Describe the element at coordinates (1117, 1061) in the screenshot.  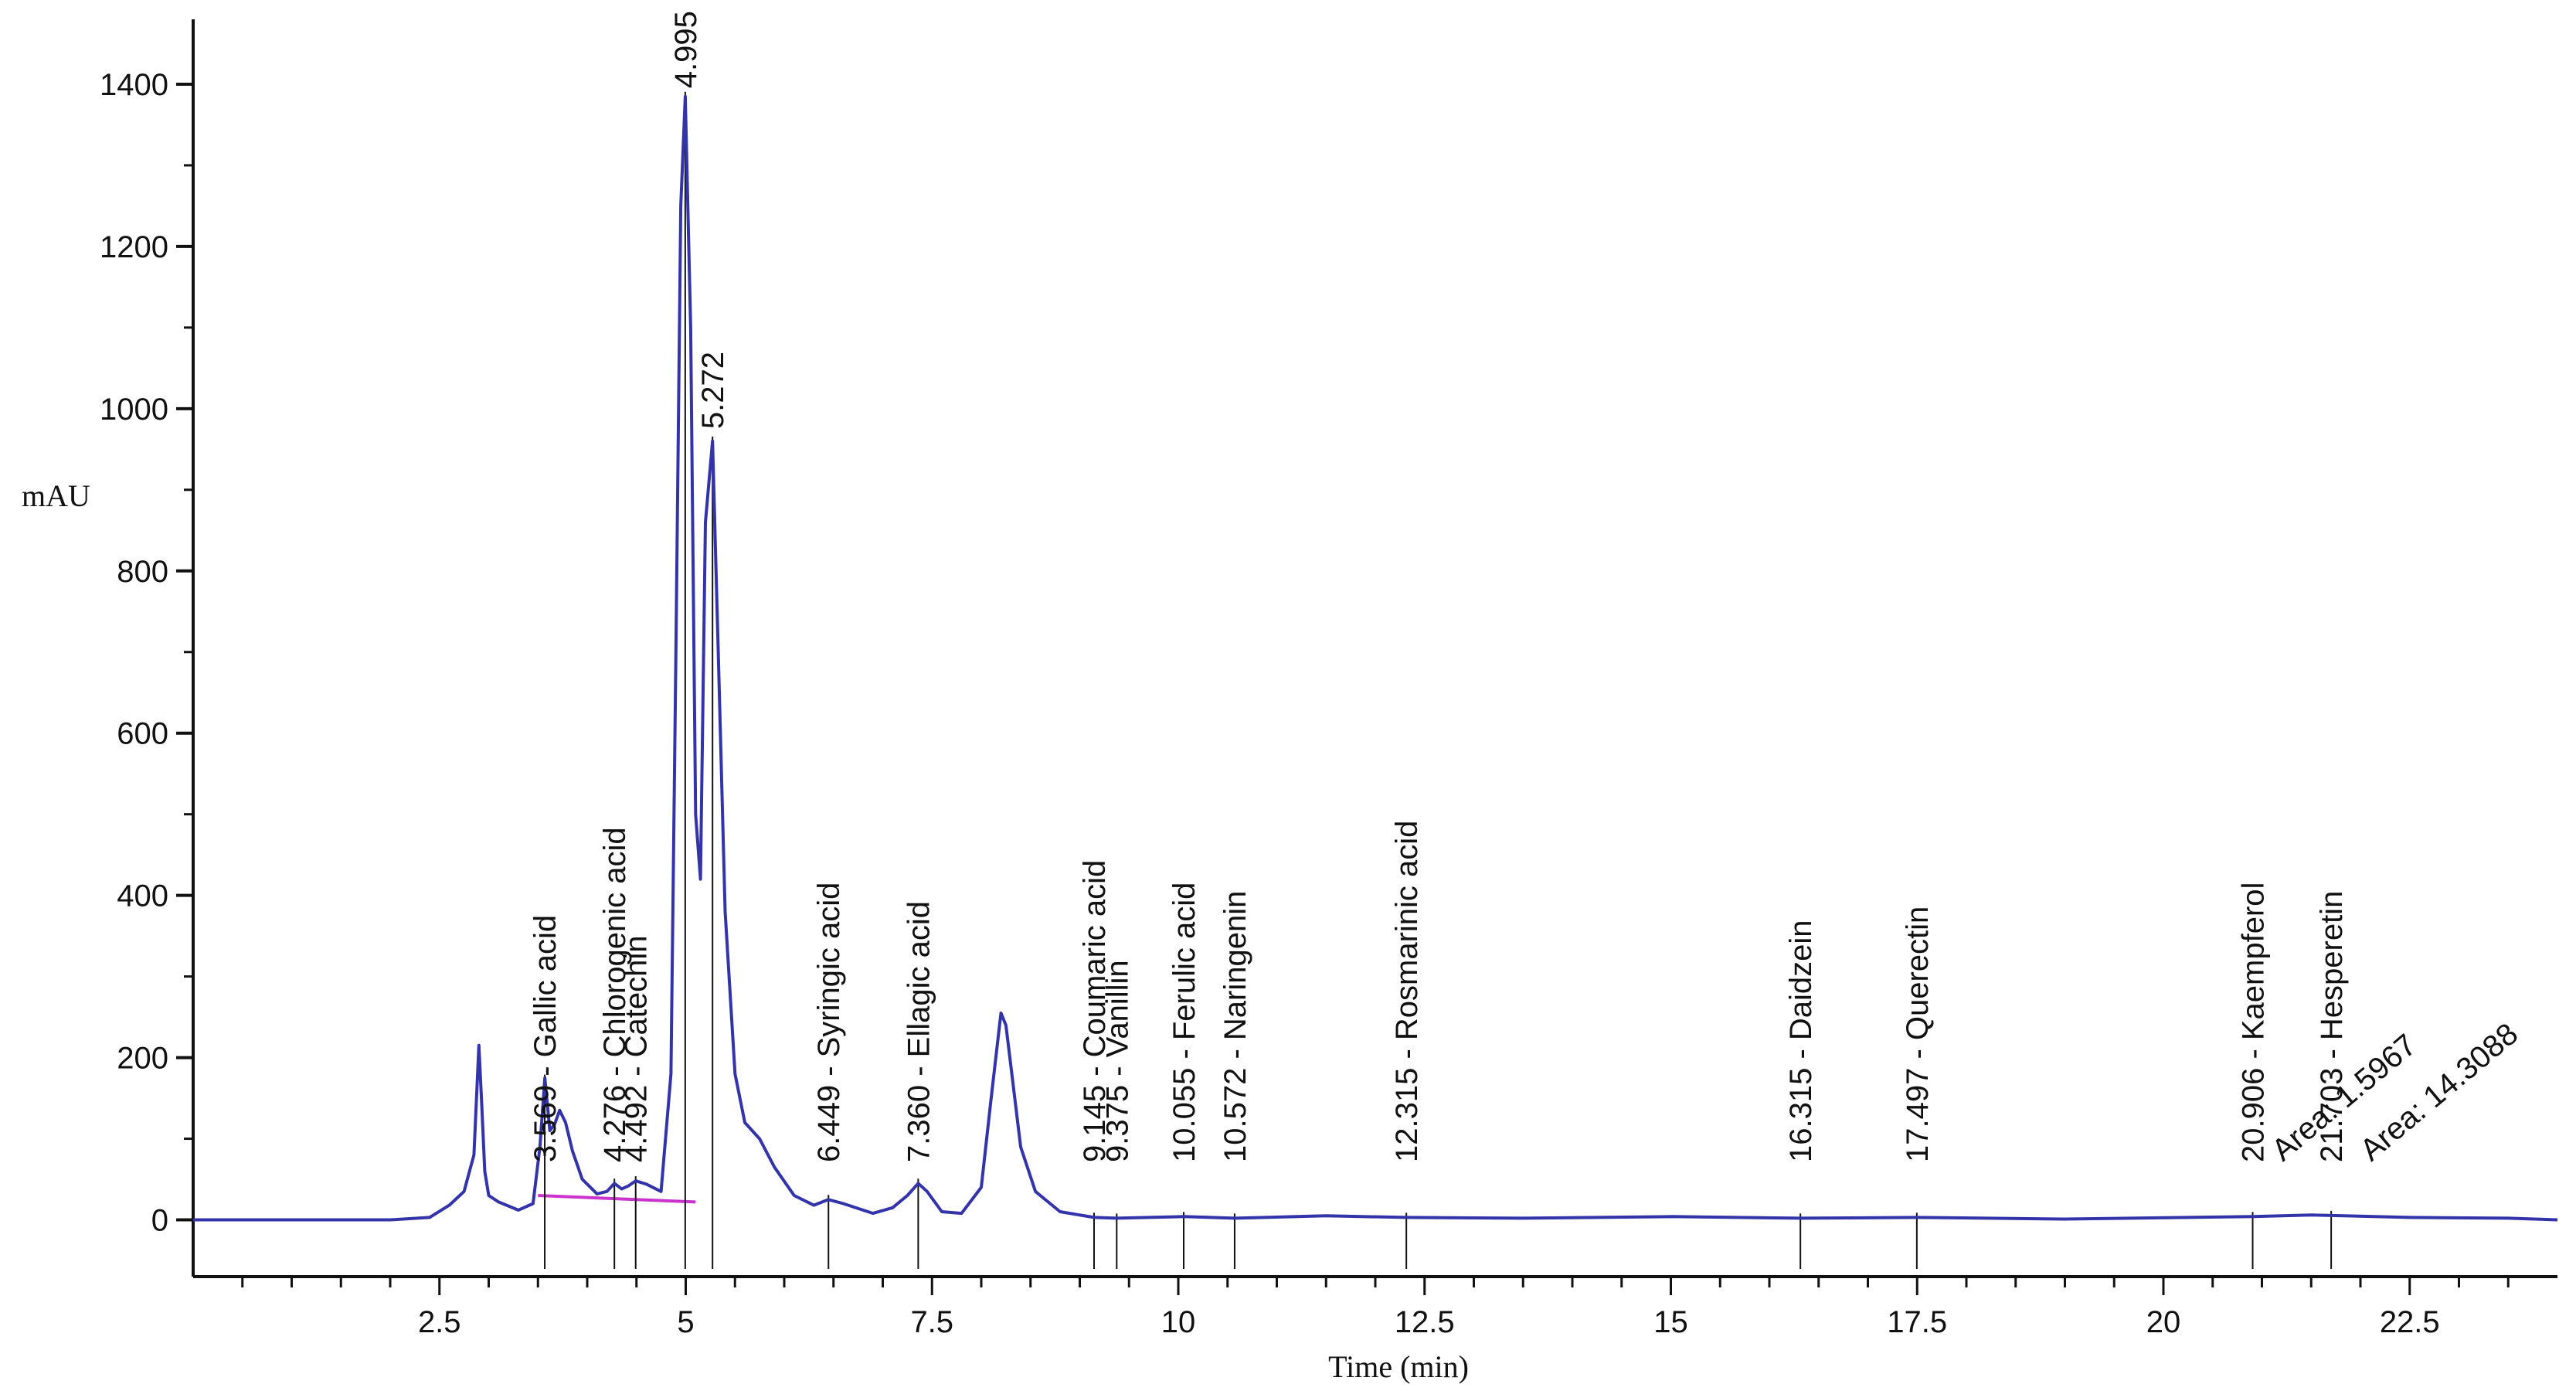
I see `peak-label: 9.375 - Vanillin` at that location.